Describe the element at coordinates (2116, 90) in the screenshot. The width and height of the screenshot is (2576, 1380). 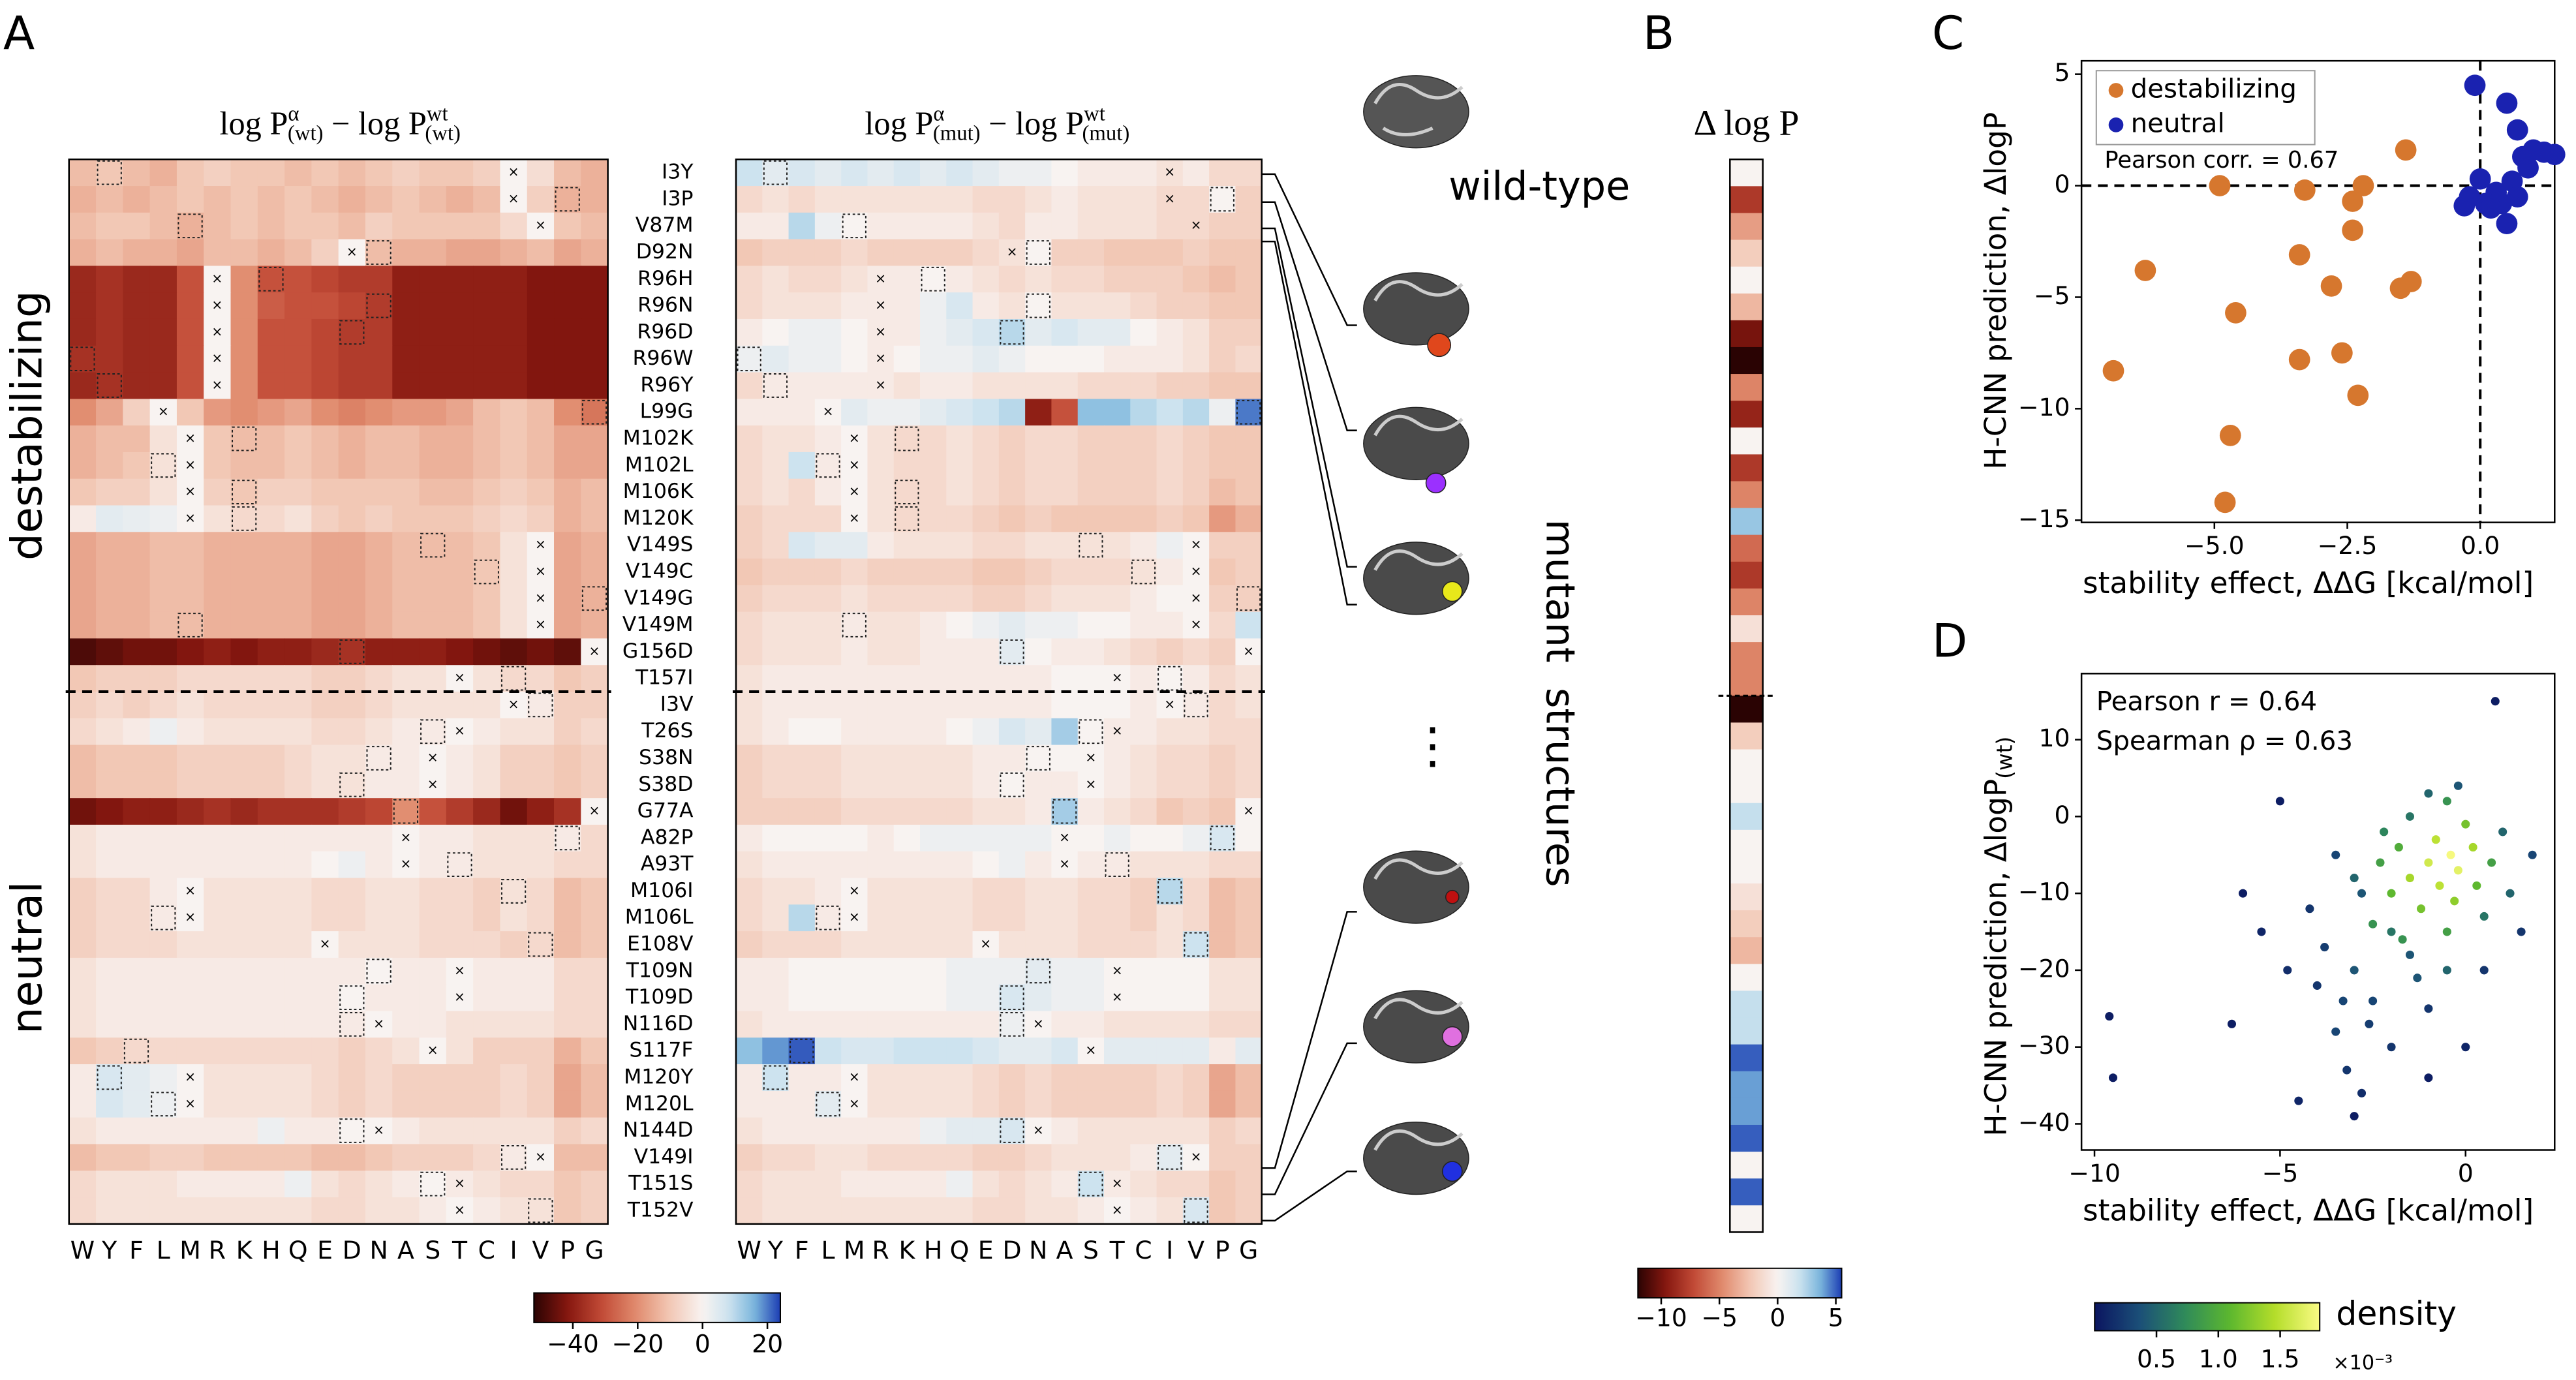
I see `legend-marker` at that location.